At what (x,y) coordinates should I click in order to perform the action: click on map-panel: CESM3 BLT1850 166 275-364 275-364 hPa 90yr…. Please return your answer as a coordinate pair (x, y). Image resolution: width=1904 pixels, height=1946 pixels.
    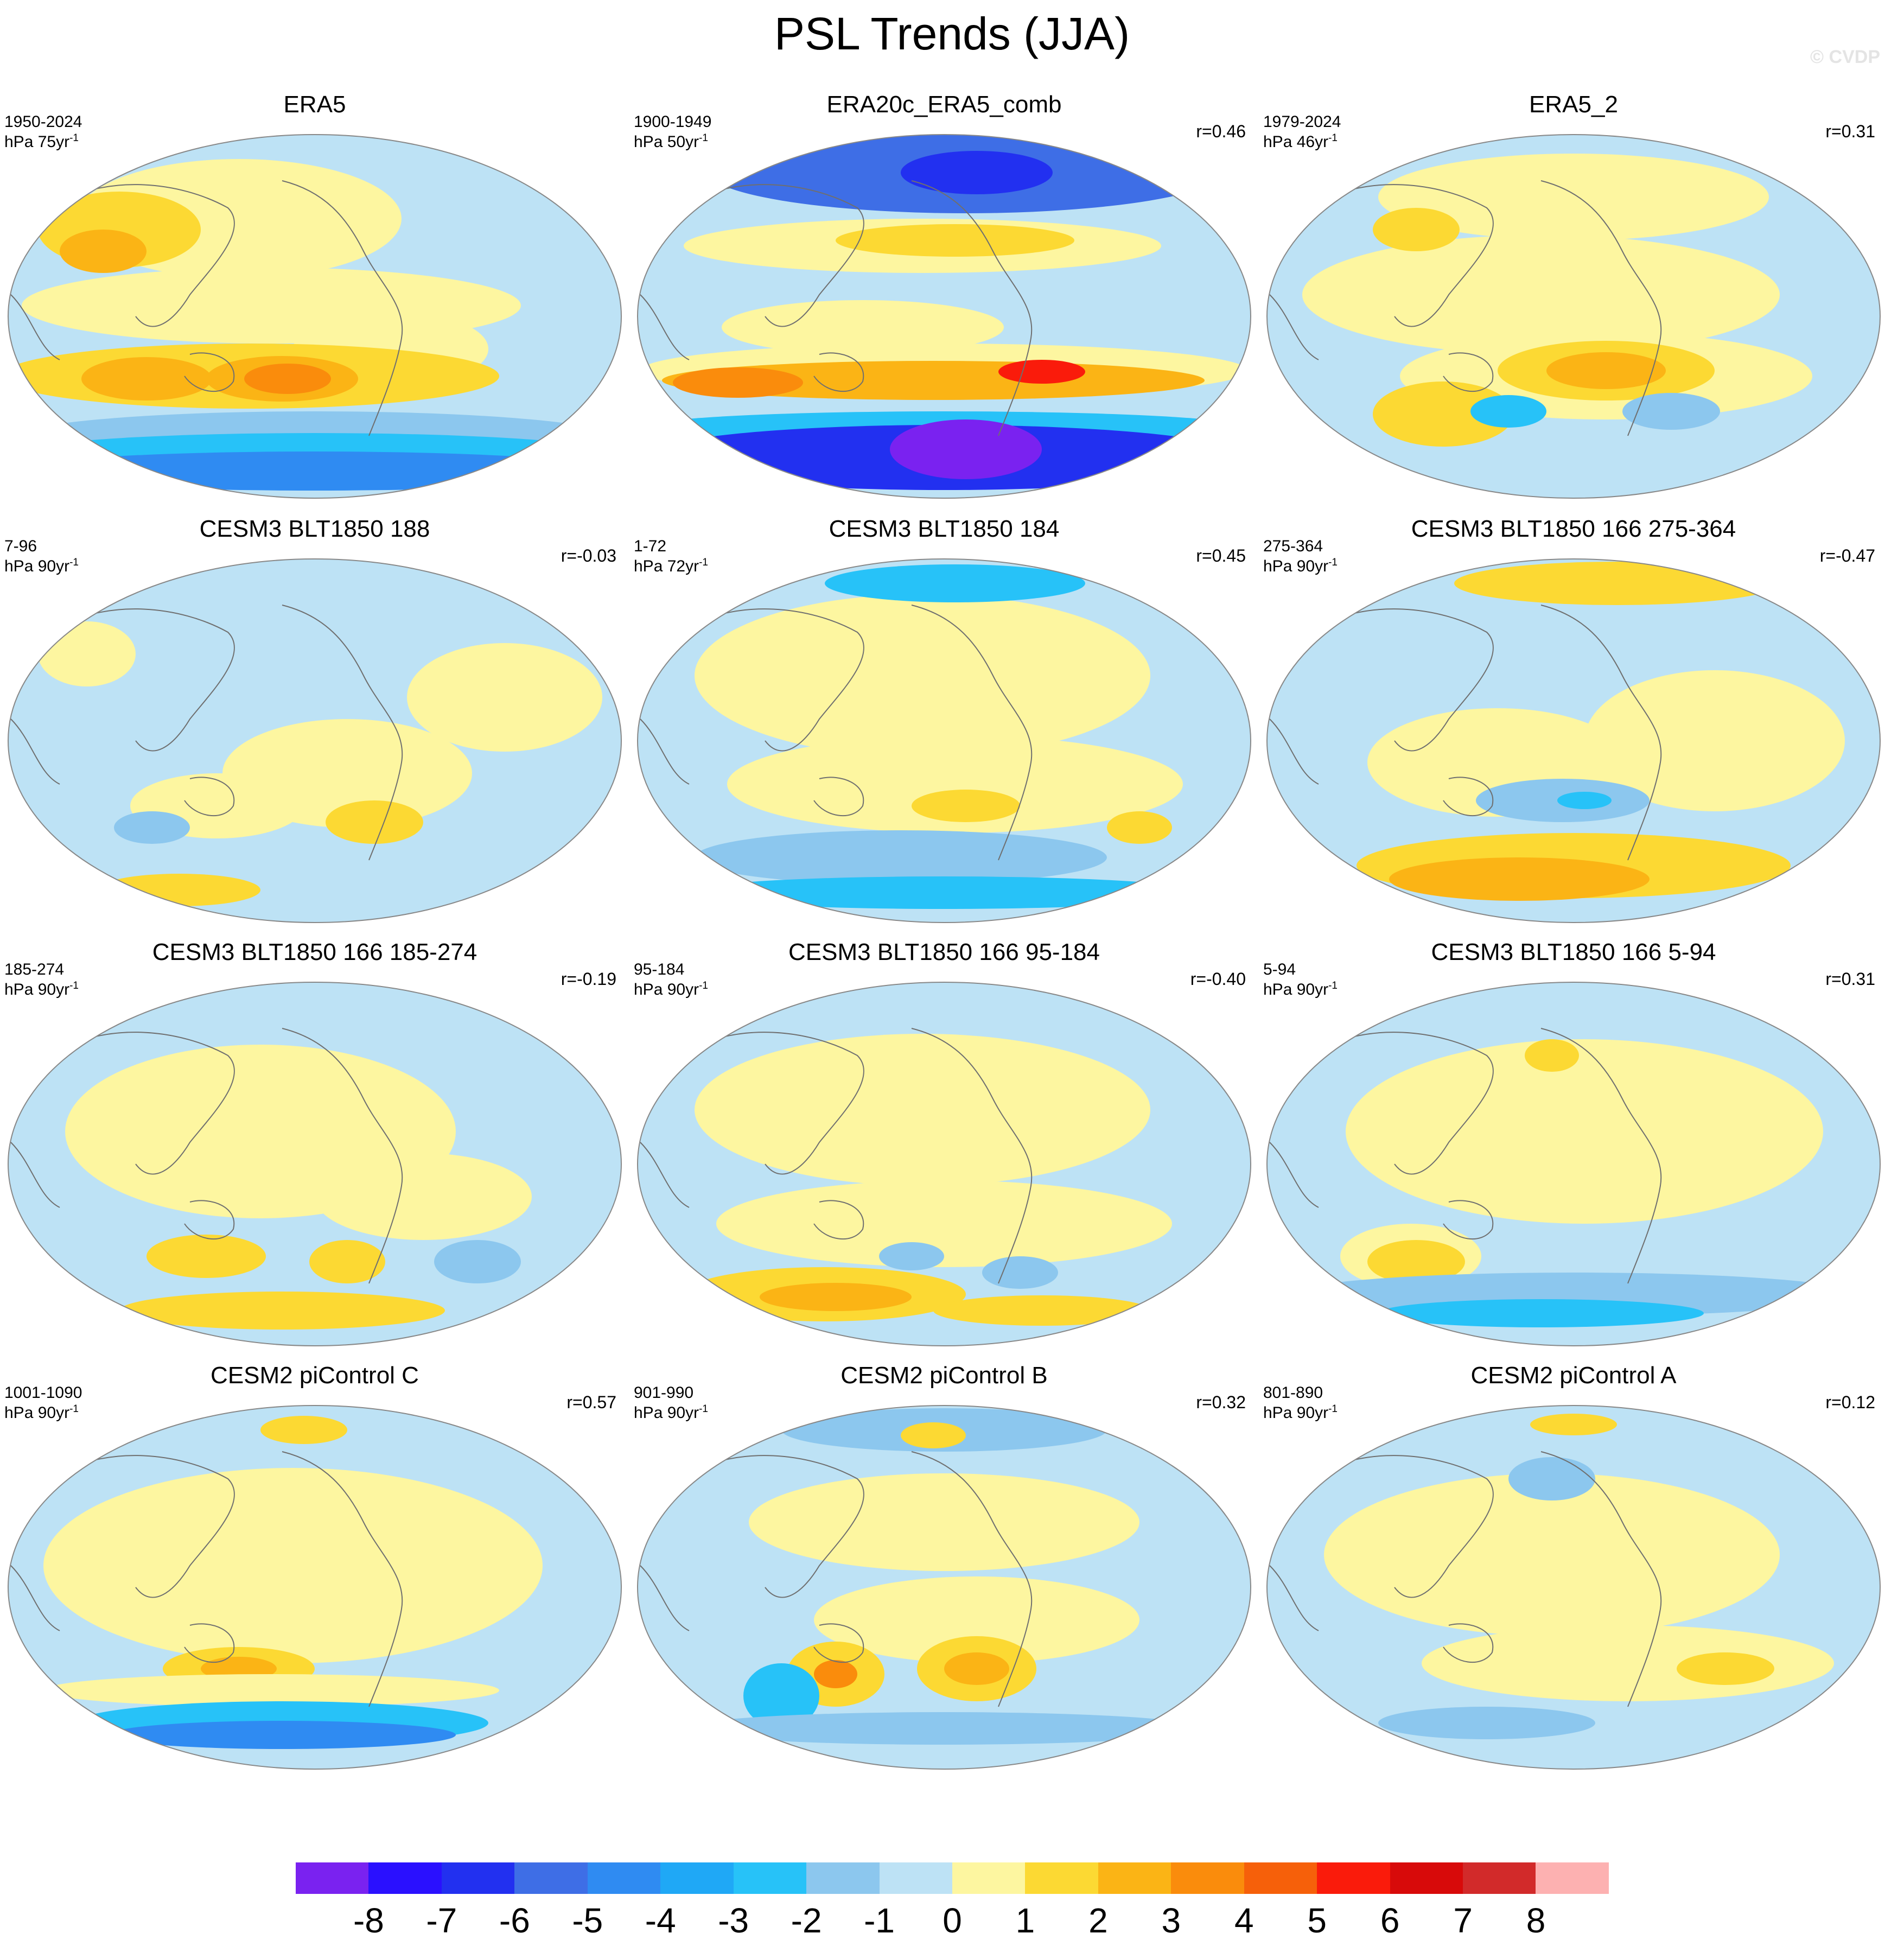
    Looking at the image, I should click on (1573, 722).